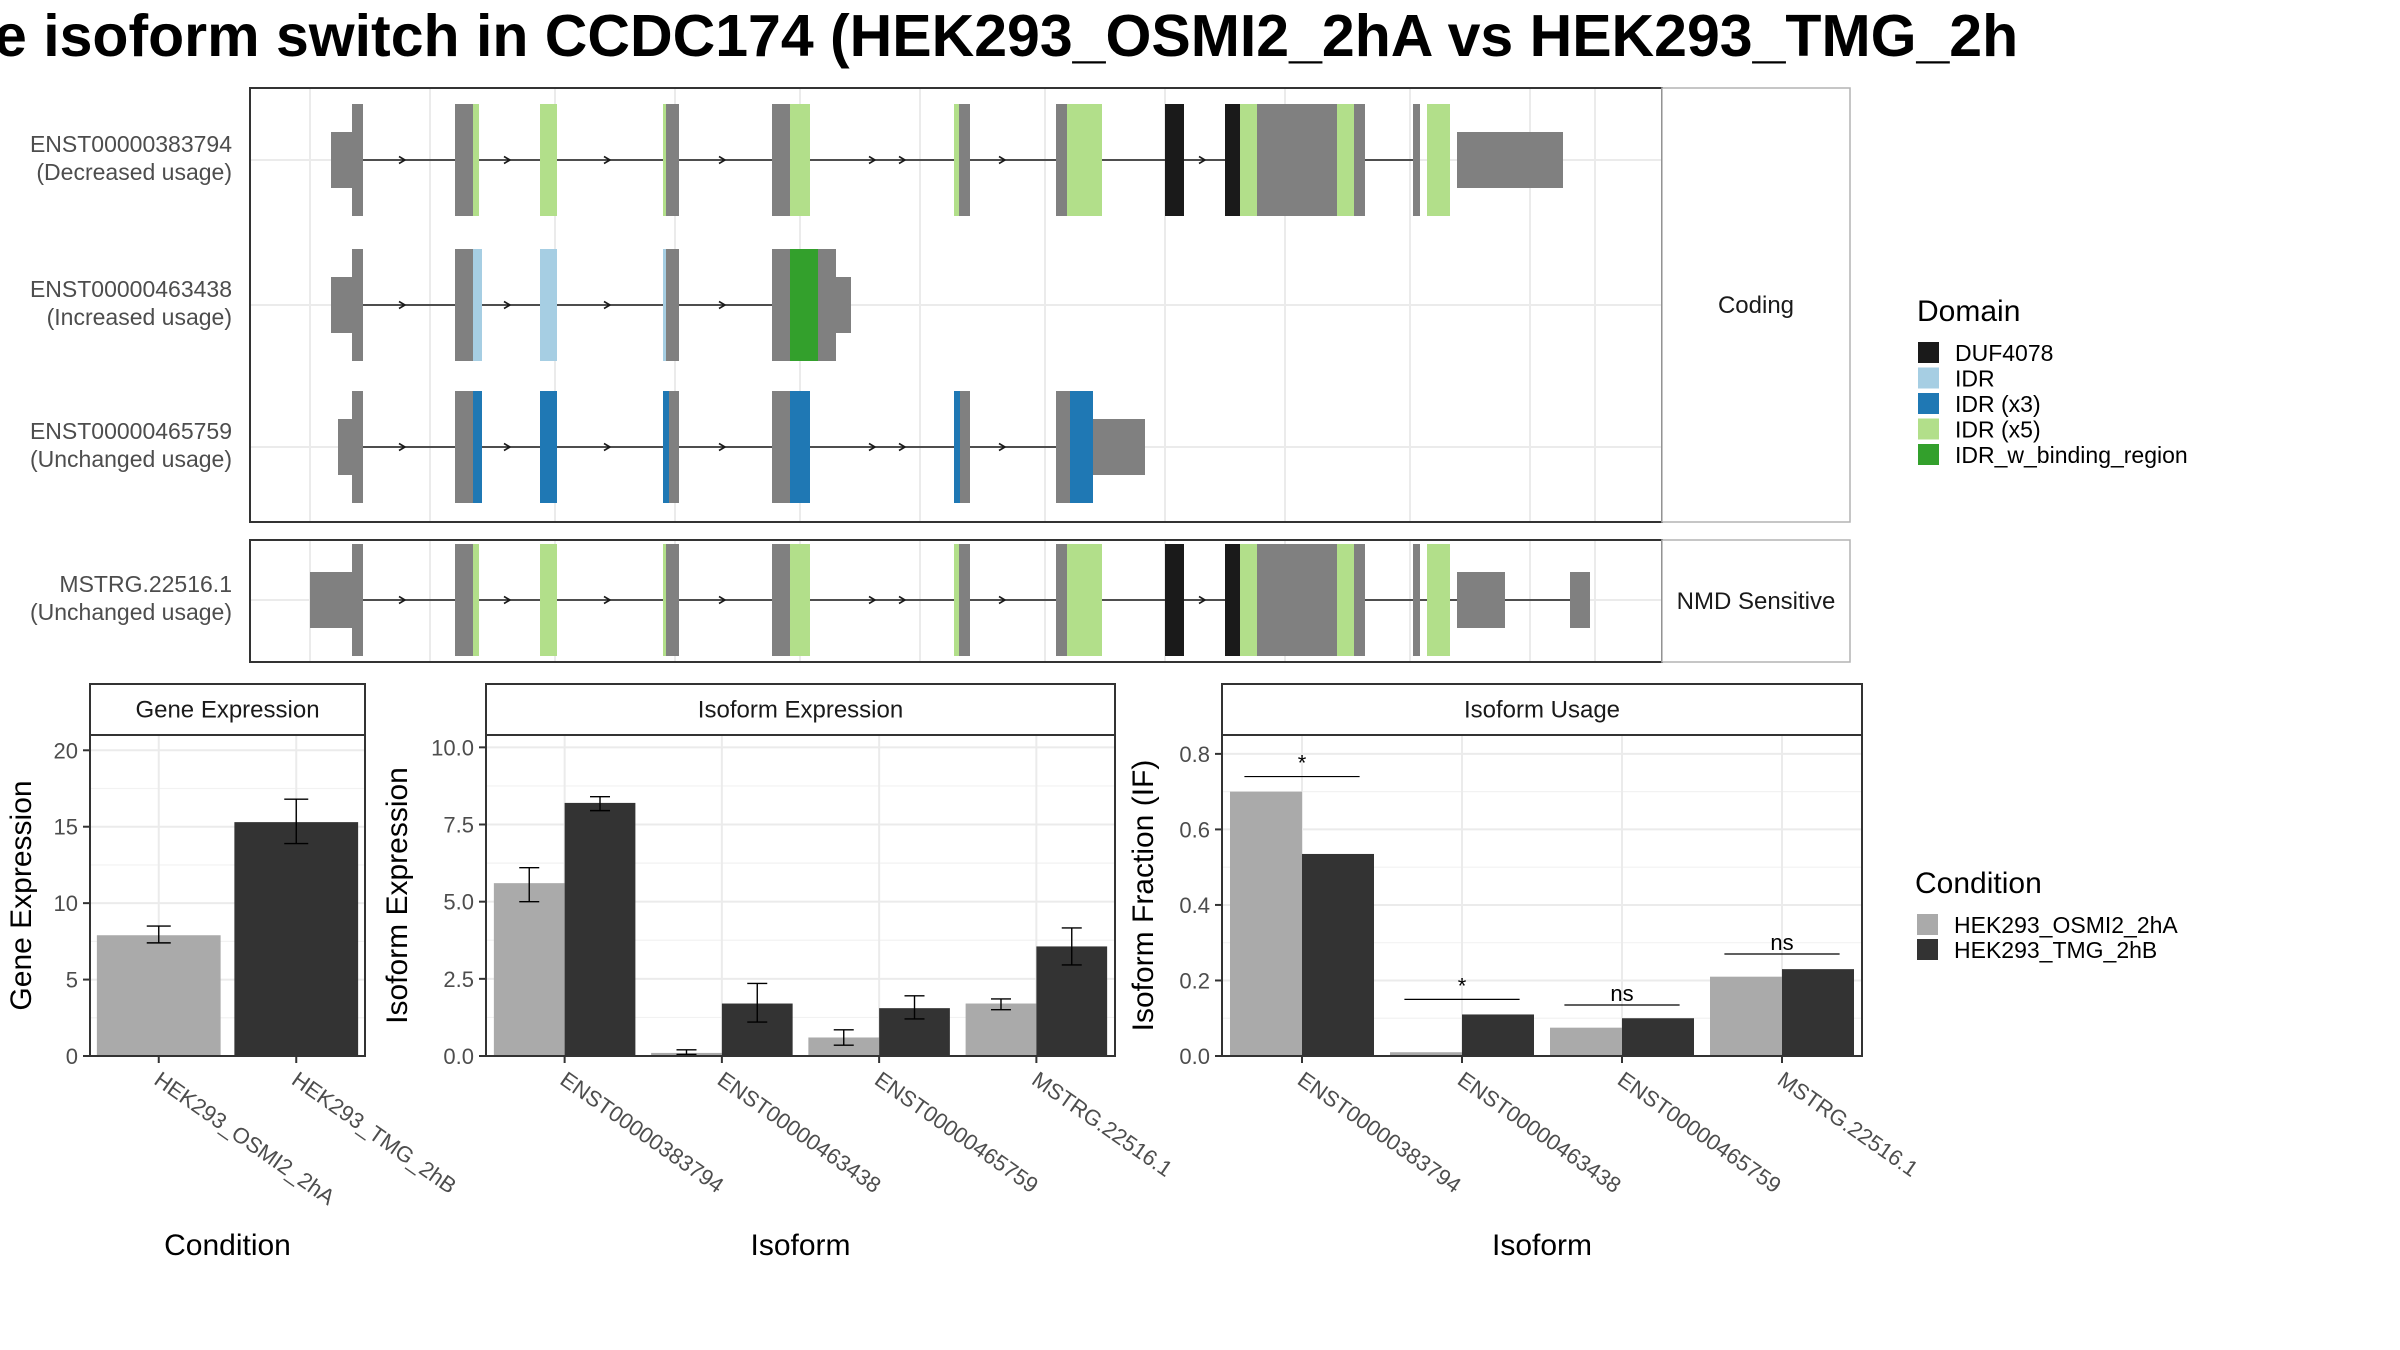 The width and height of the screenshot is (2400, 1350). Describe the element at coordinates (1978, 883) in the screenshot. I see `condition-legend-title: Condition` at that location.